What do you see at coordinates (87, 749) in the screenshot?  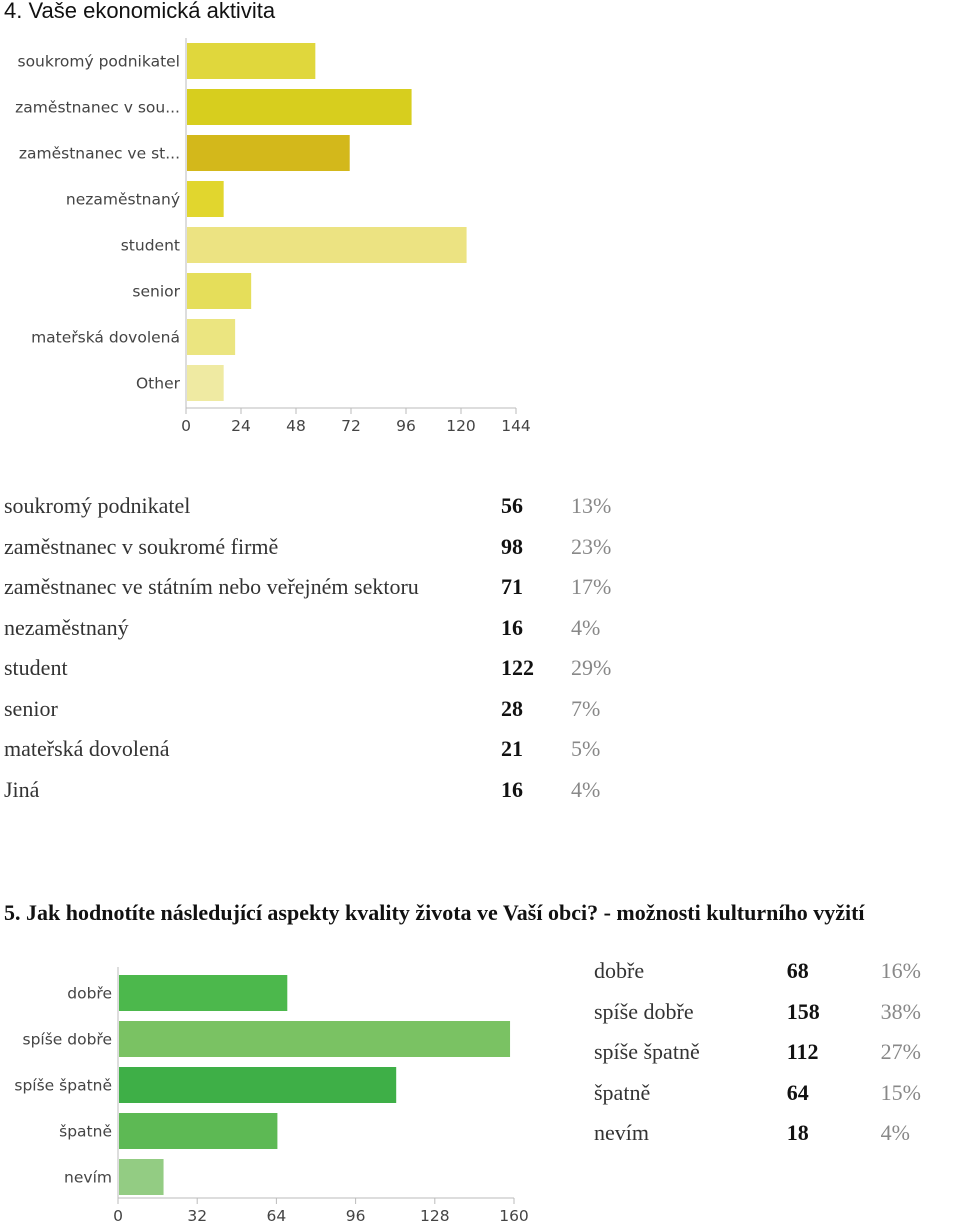 I see `stats-label: mateřská dovolená` at bounding box center [87, 749].